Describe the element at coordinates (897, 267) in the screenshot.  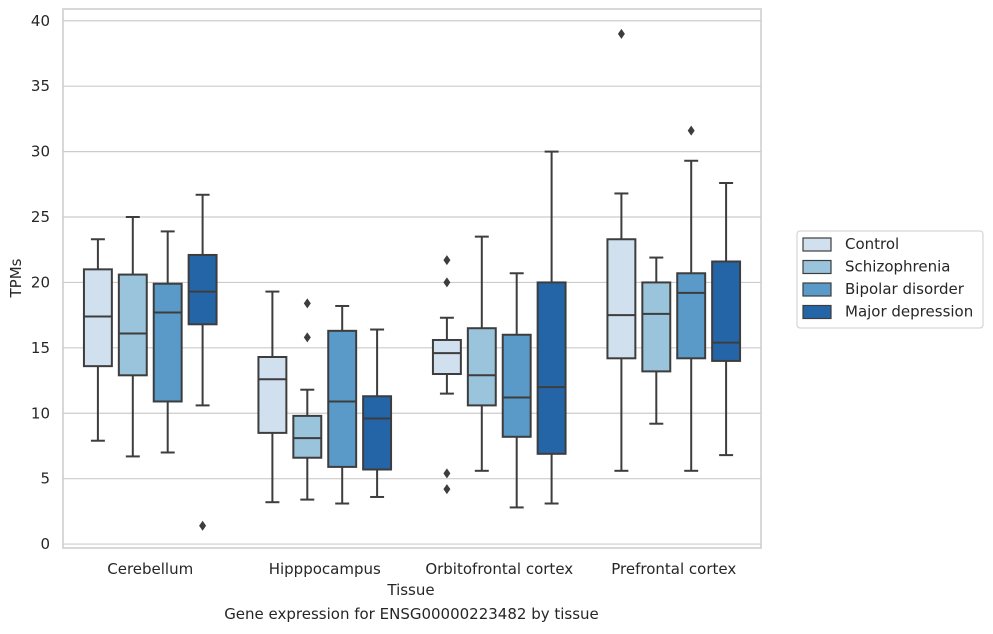
I see `legend-label-schizophrenia: Schizophrenia` at that location.